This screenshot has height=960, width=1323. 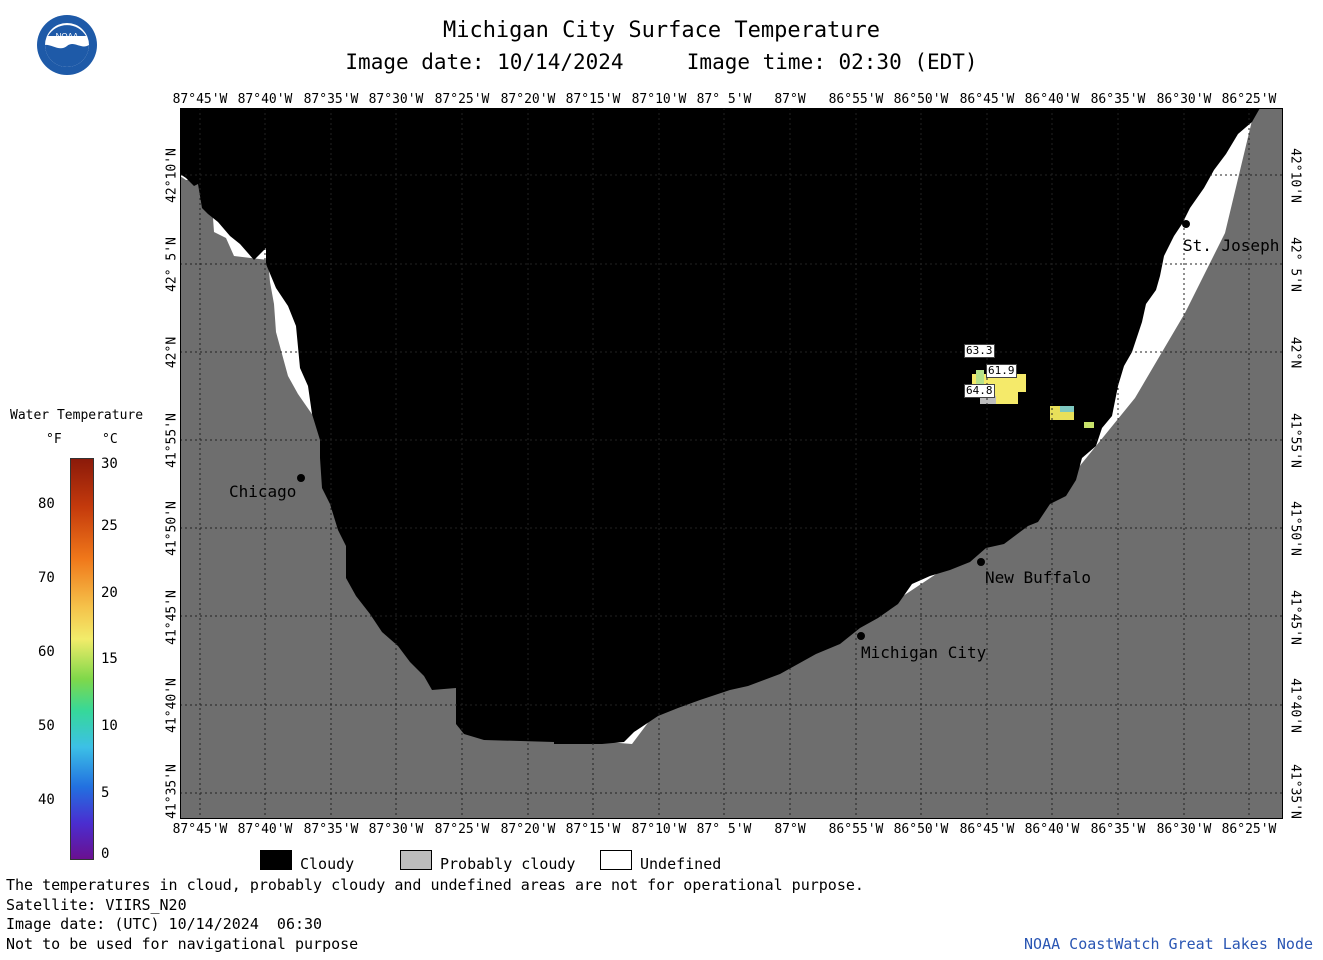 I want to click on michigan-city-marker, so click(x=861, y=636).